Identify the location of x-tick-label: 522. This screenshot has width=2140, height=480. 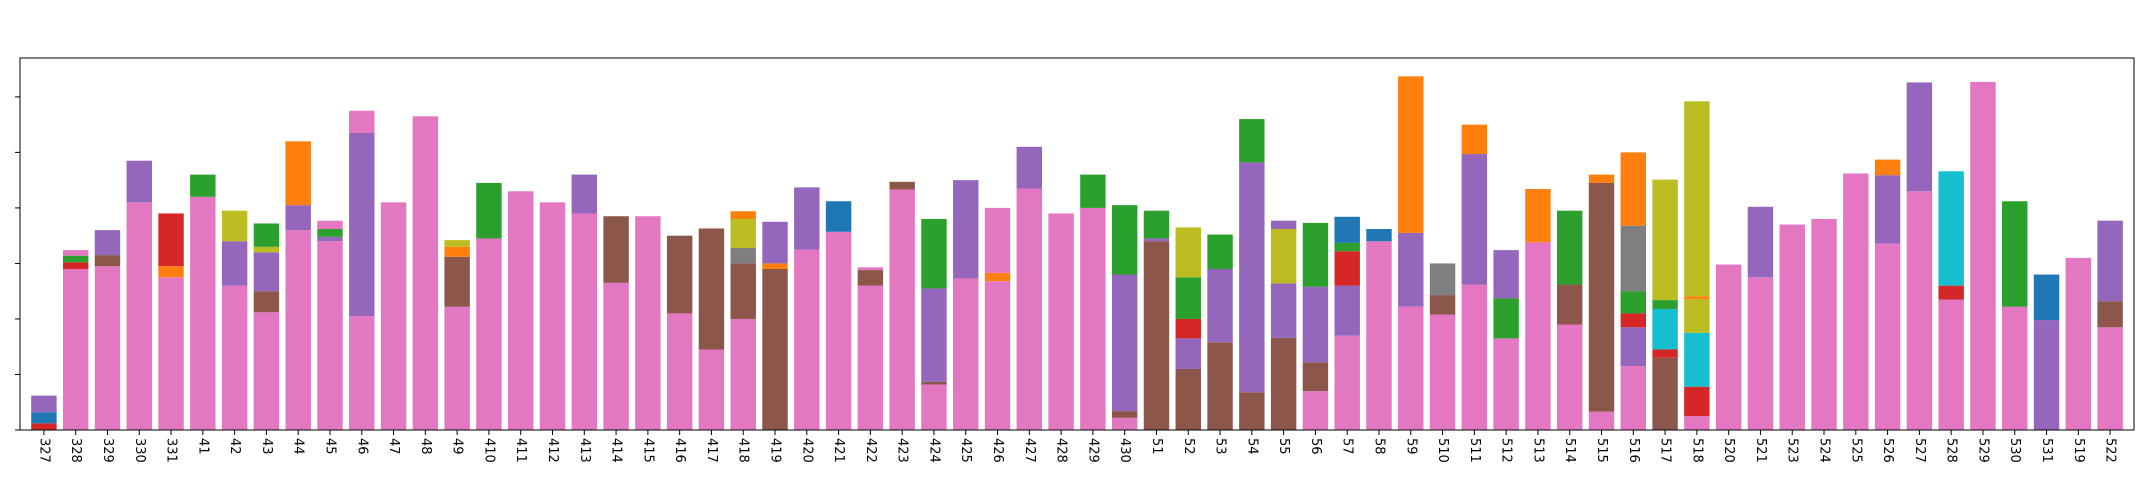
(2110, 450).